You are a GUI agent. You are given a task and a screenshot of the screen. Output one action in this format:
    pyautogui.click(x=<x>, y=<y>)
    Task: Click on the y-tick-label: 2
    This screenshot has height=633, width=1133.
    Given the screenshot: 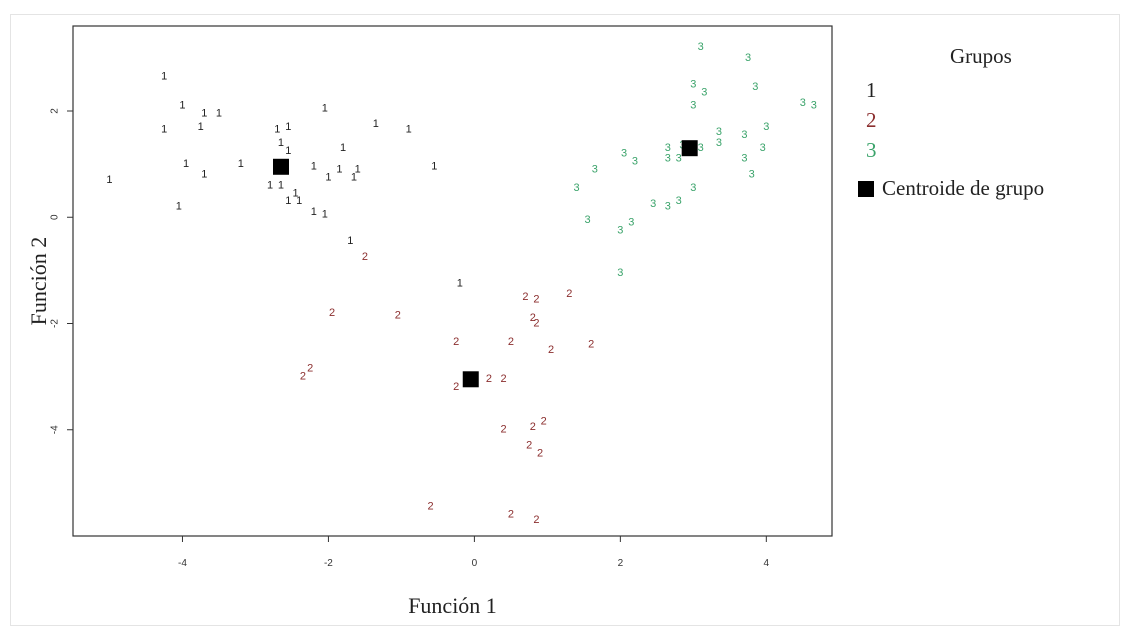 What is the action you would take?
    pyautogui.click(x=55, y=111)
    